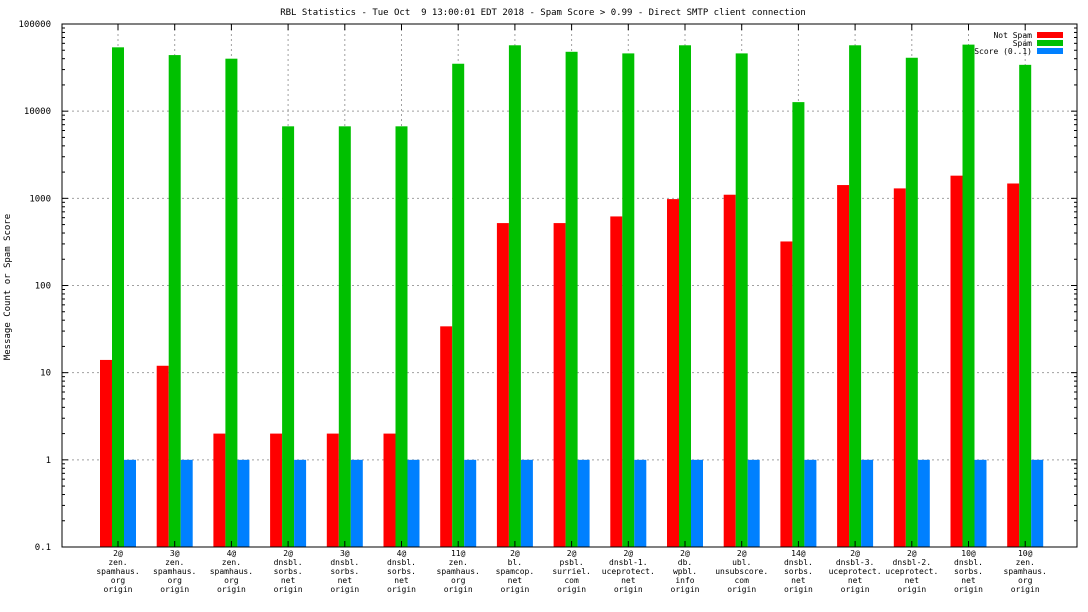 This screenshot has width=1088, height=612. Describe the element at coordinates (401, 571) in the screenshot. I see `x-tick-label: 4@ dnsbl. sorbs. net origin` at that location.